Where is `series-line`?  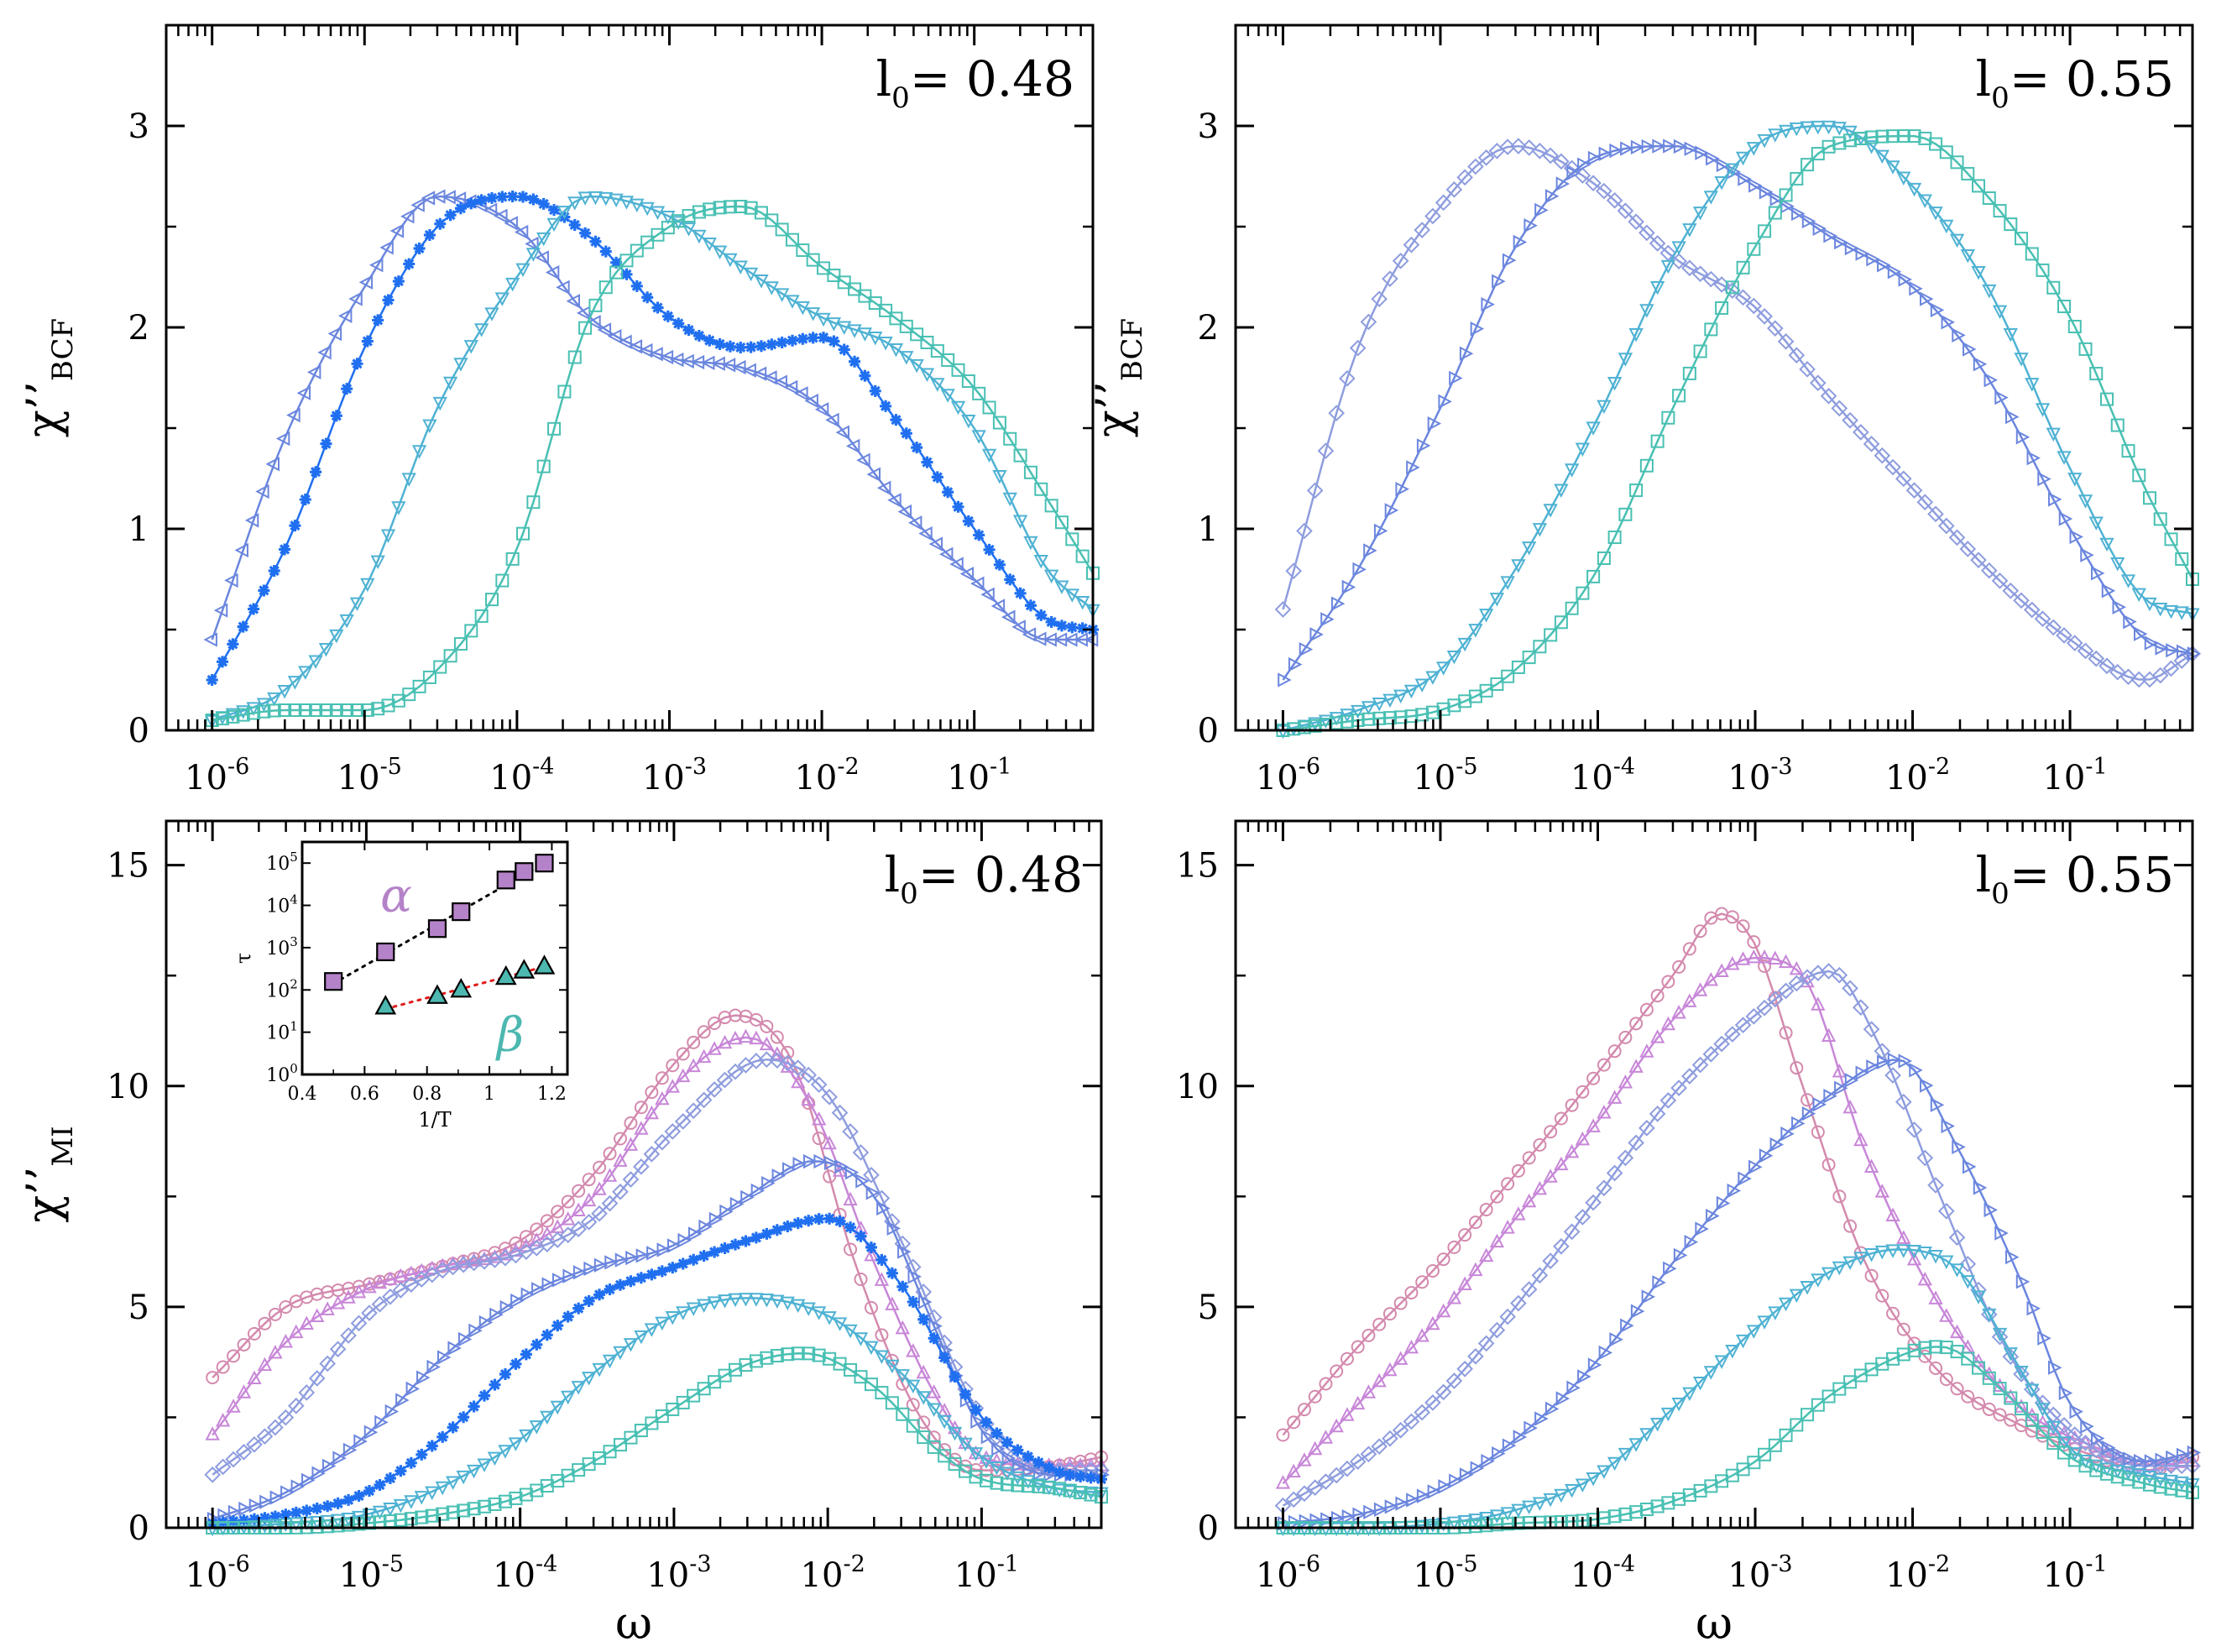
series-line is located at coordinates (653, 464).